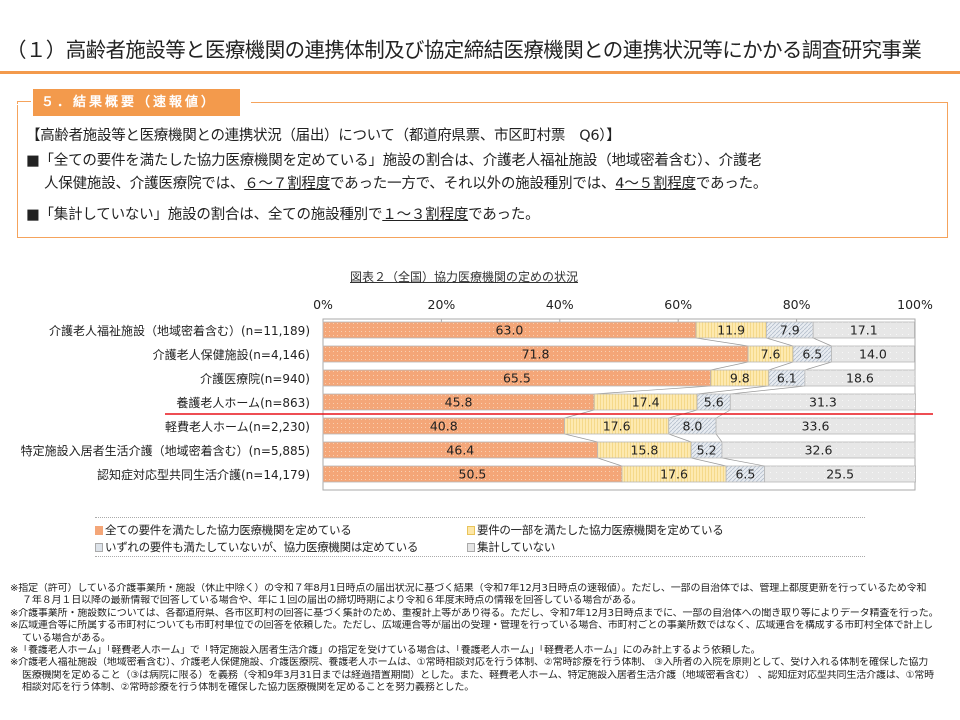  What do you see at coordinates (228, 530) in the screenshot?
I see `legend-label: 全ての要件を満たした協力医療機関を定めている` at bounding box center [228, 530].